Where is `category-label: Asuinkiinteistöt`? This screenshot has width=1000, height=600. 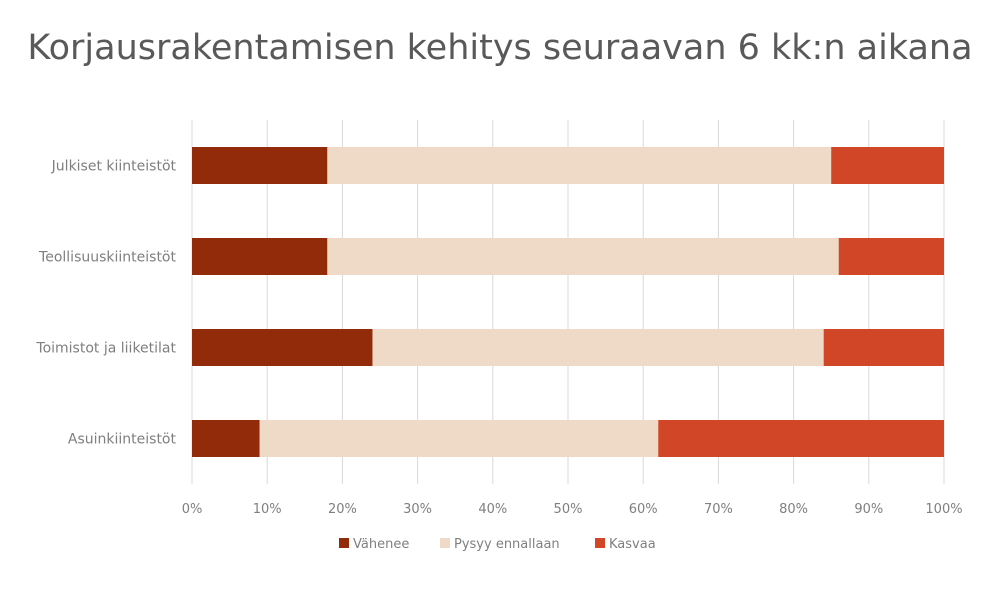
category-label: Asuinkiinteistöt is located at coordinates (122, 440).